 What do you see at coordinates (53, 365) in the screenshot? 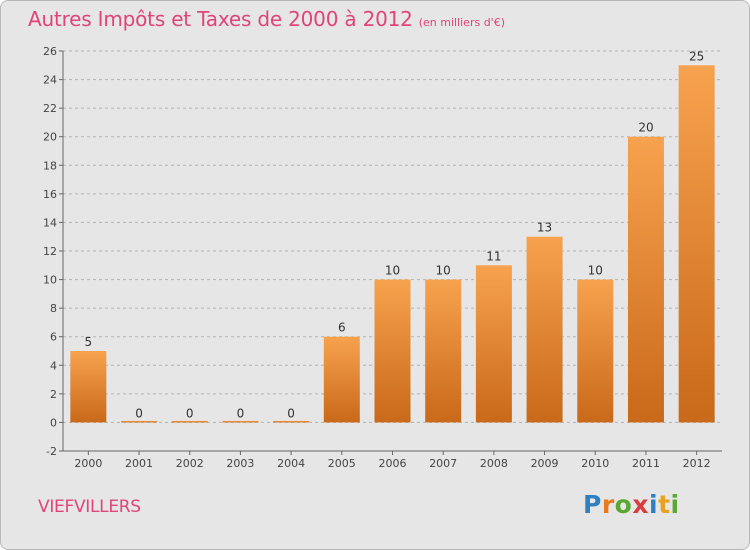
I see `y-tick-label: 4` at bounding box center [53, 365].